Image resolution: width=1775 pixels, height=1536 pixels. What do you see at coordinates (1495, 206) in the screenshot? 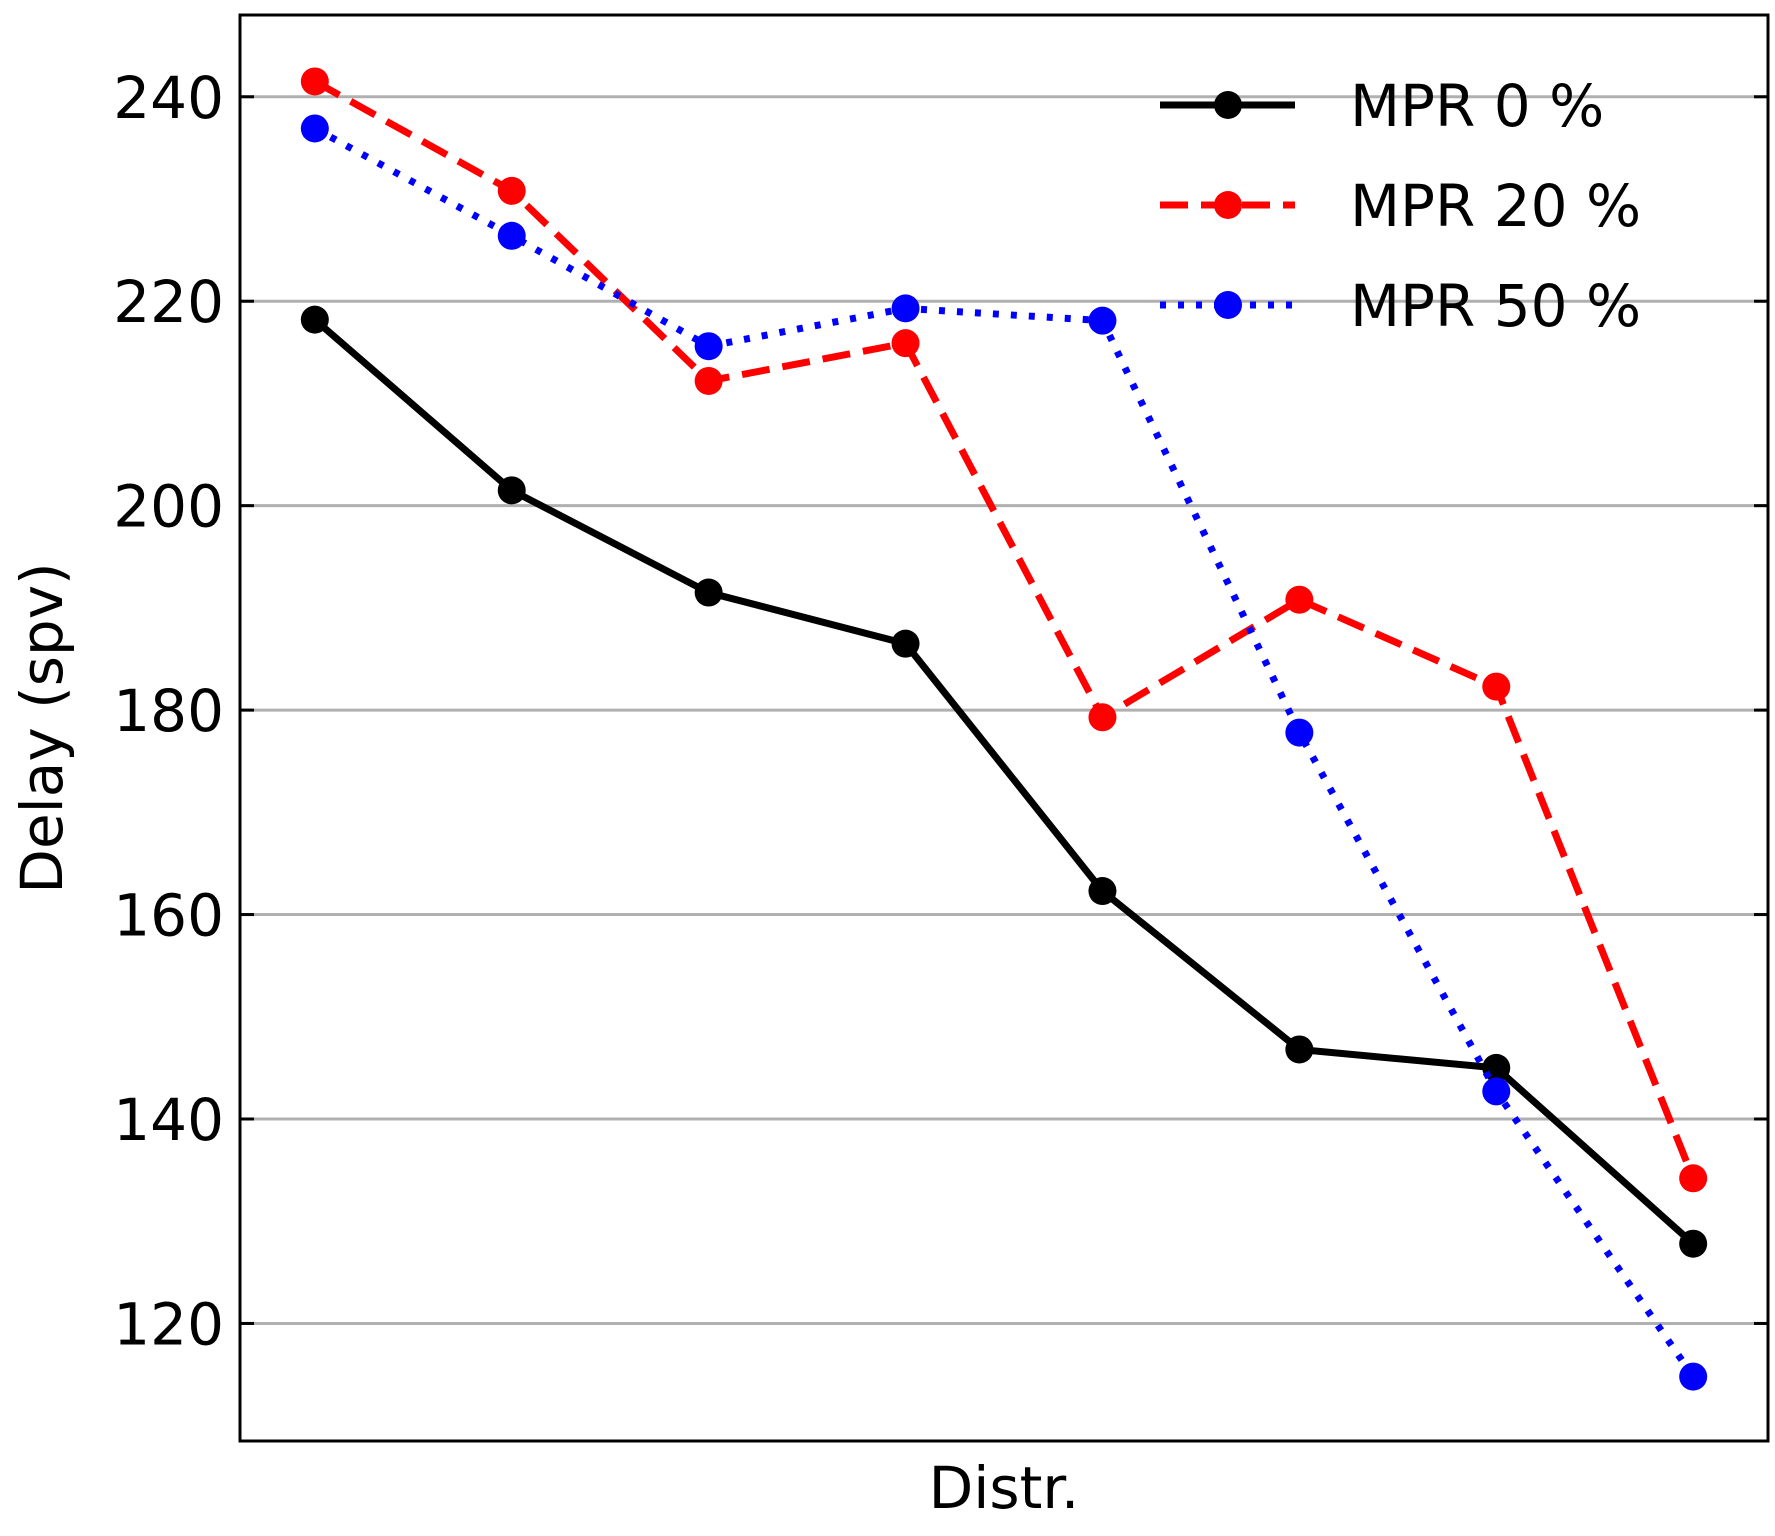
I see `legend-label-2: MPR 20 %` at bounding box center [1495, 206].